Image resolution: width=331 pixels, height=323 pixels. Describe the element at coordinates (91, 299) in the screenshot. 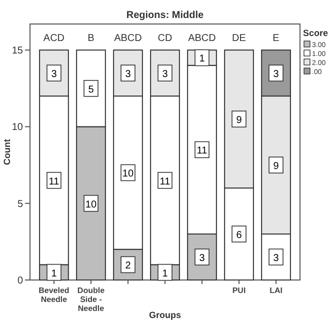

I see `x-tick-label: Double Side - Needle` at that location.